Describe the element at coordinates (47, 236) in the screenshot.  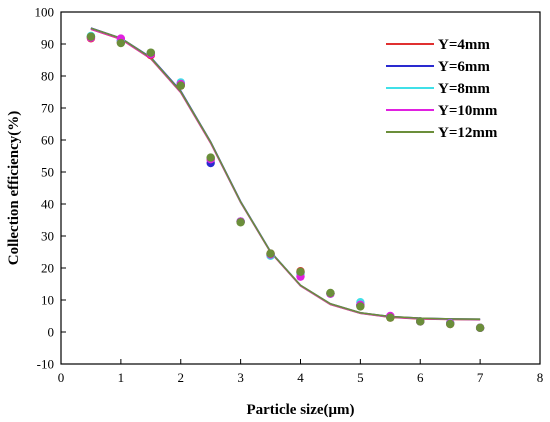
I see `y-tick-label: 30` at that location.